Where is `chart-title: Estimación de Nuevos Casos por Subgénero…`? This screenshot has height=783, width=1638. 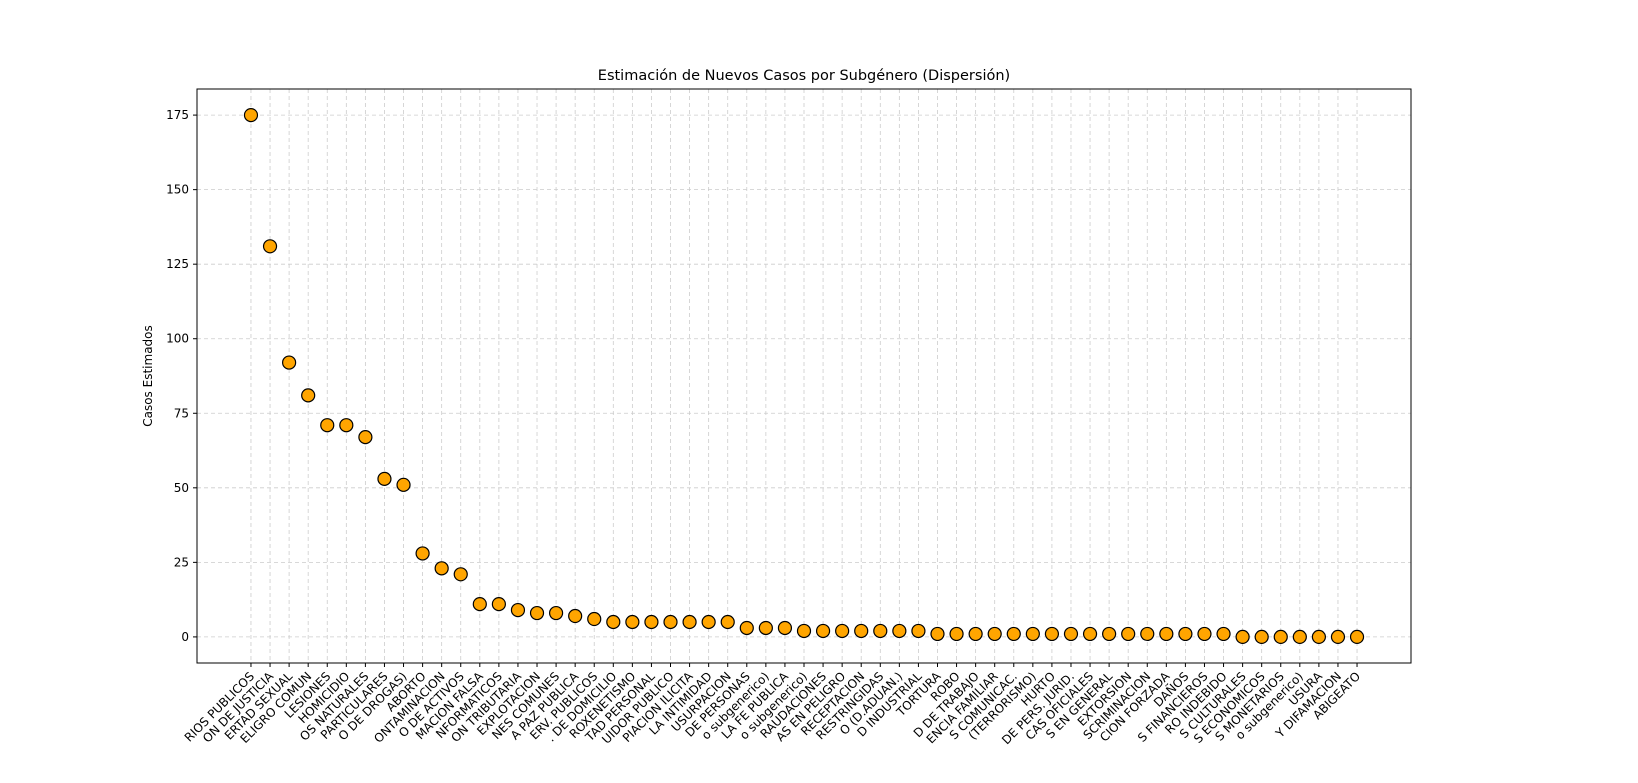
chart-title: Estimación de Nuevos Casos por Subgénero… is located at coordinates (804, 76).